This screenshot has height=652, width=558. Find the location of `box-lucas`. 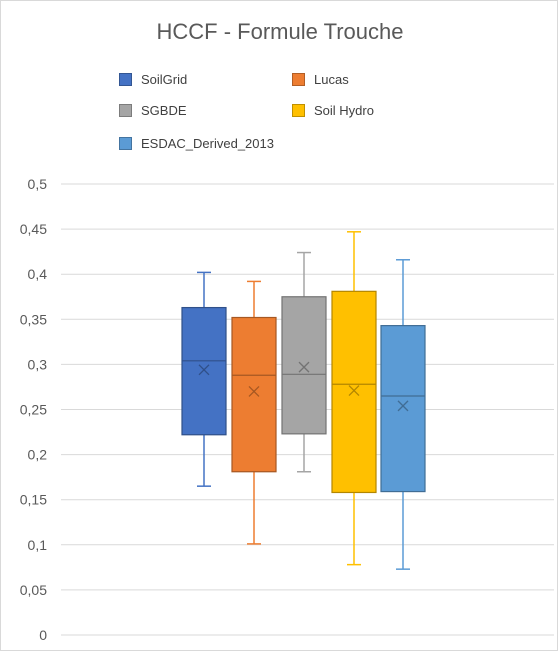

box-lucas is located at coordinates (254, 412).